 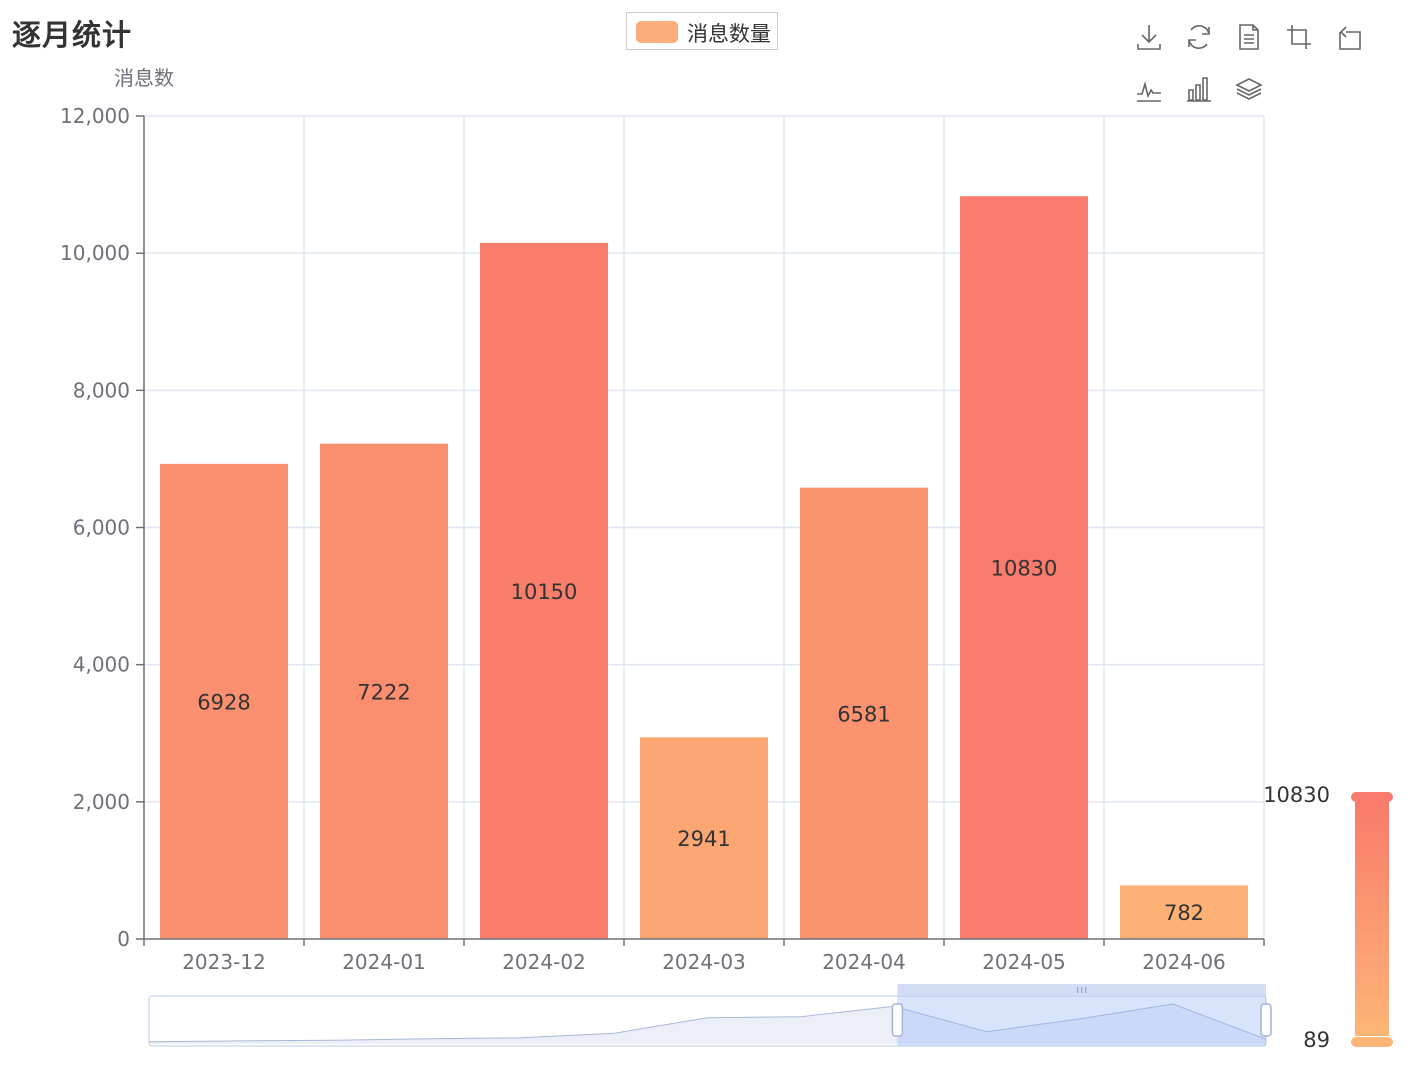 What do you see at coordinates (101, 390) in the screenshot?
I see `y-tick-label: 8,000` at bounding box center [101, 390].